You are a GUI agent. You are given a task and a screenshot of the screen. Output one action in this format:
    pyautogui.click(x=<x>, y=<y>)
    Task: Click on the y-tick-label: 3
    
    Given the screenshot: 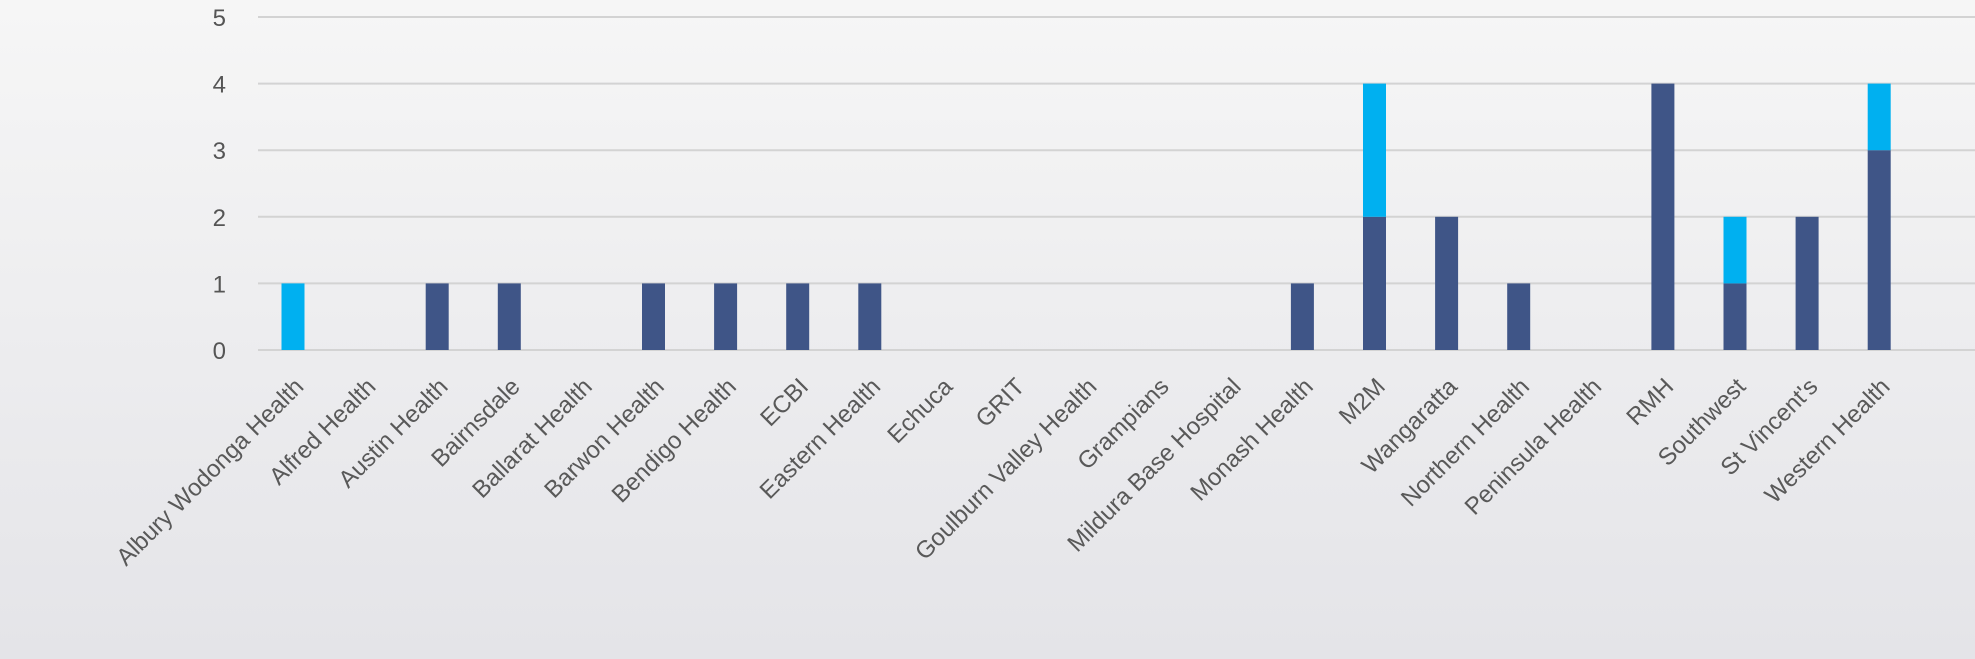 What is the action you would take?
    pyautogui.click(x=219, y=151)
    